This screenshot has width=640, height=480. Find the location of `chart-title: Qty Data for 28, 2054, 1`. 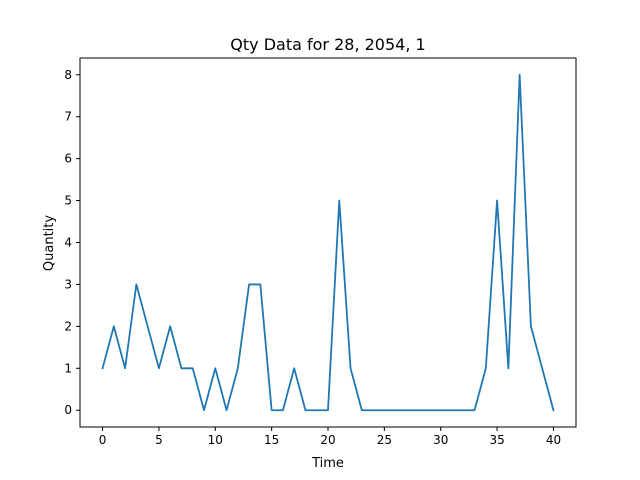

chart-title: Qty Data for 28, 2054, 1 is located at coordinates (327, 44).